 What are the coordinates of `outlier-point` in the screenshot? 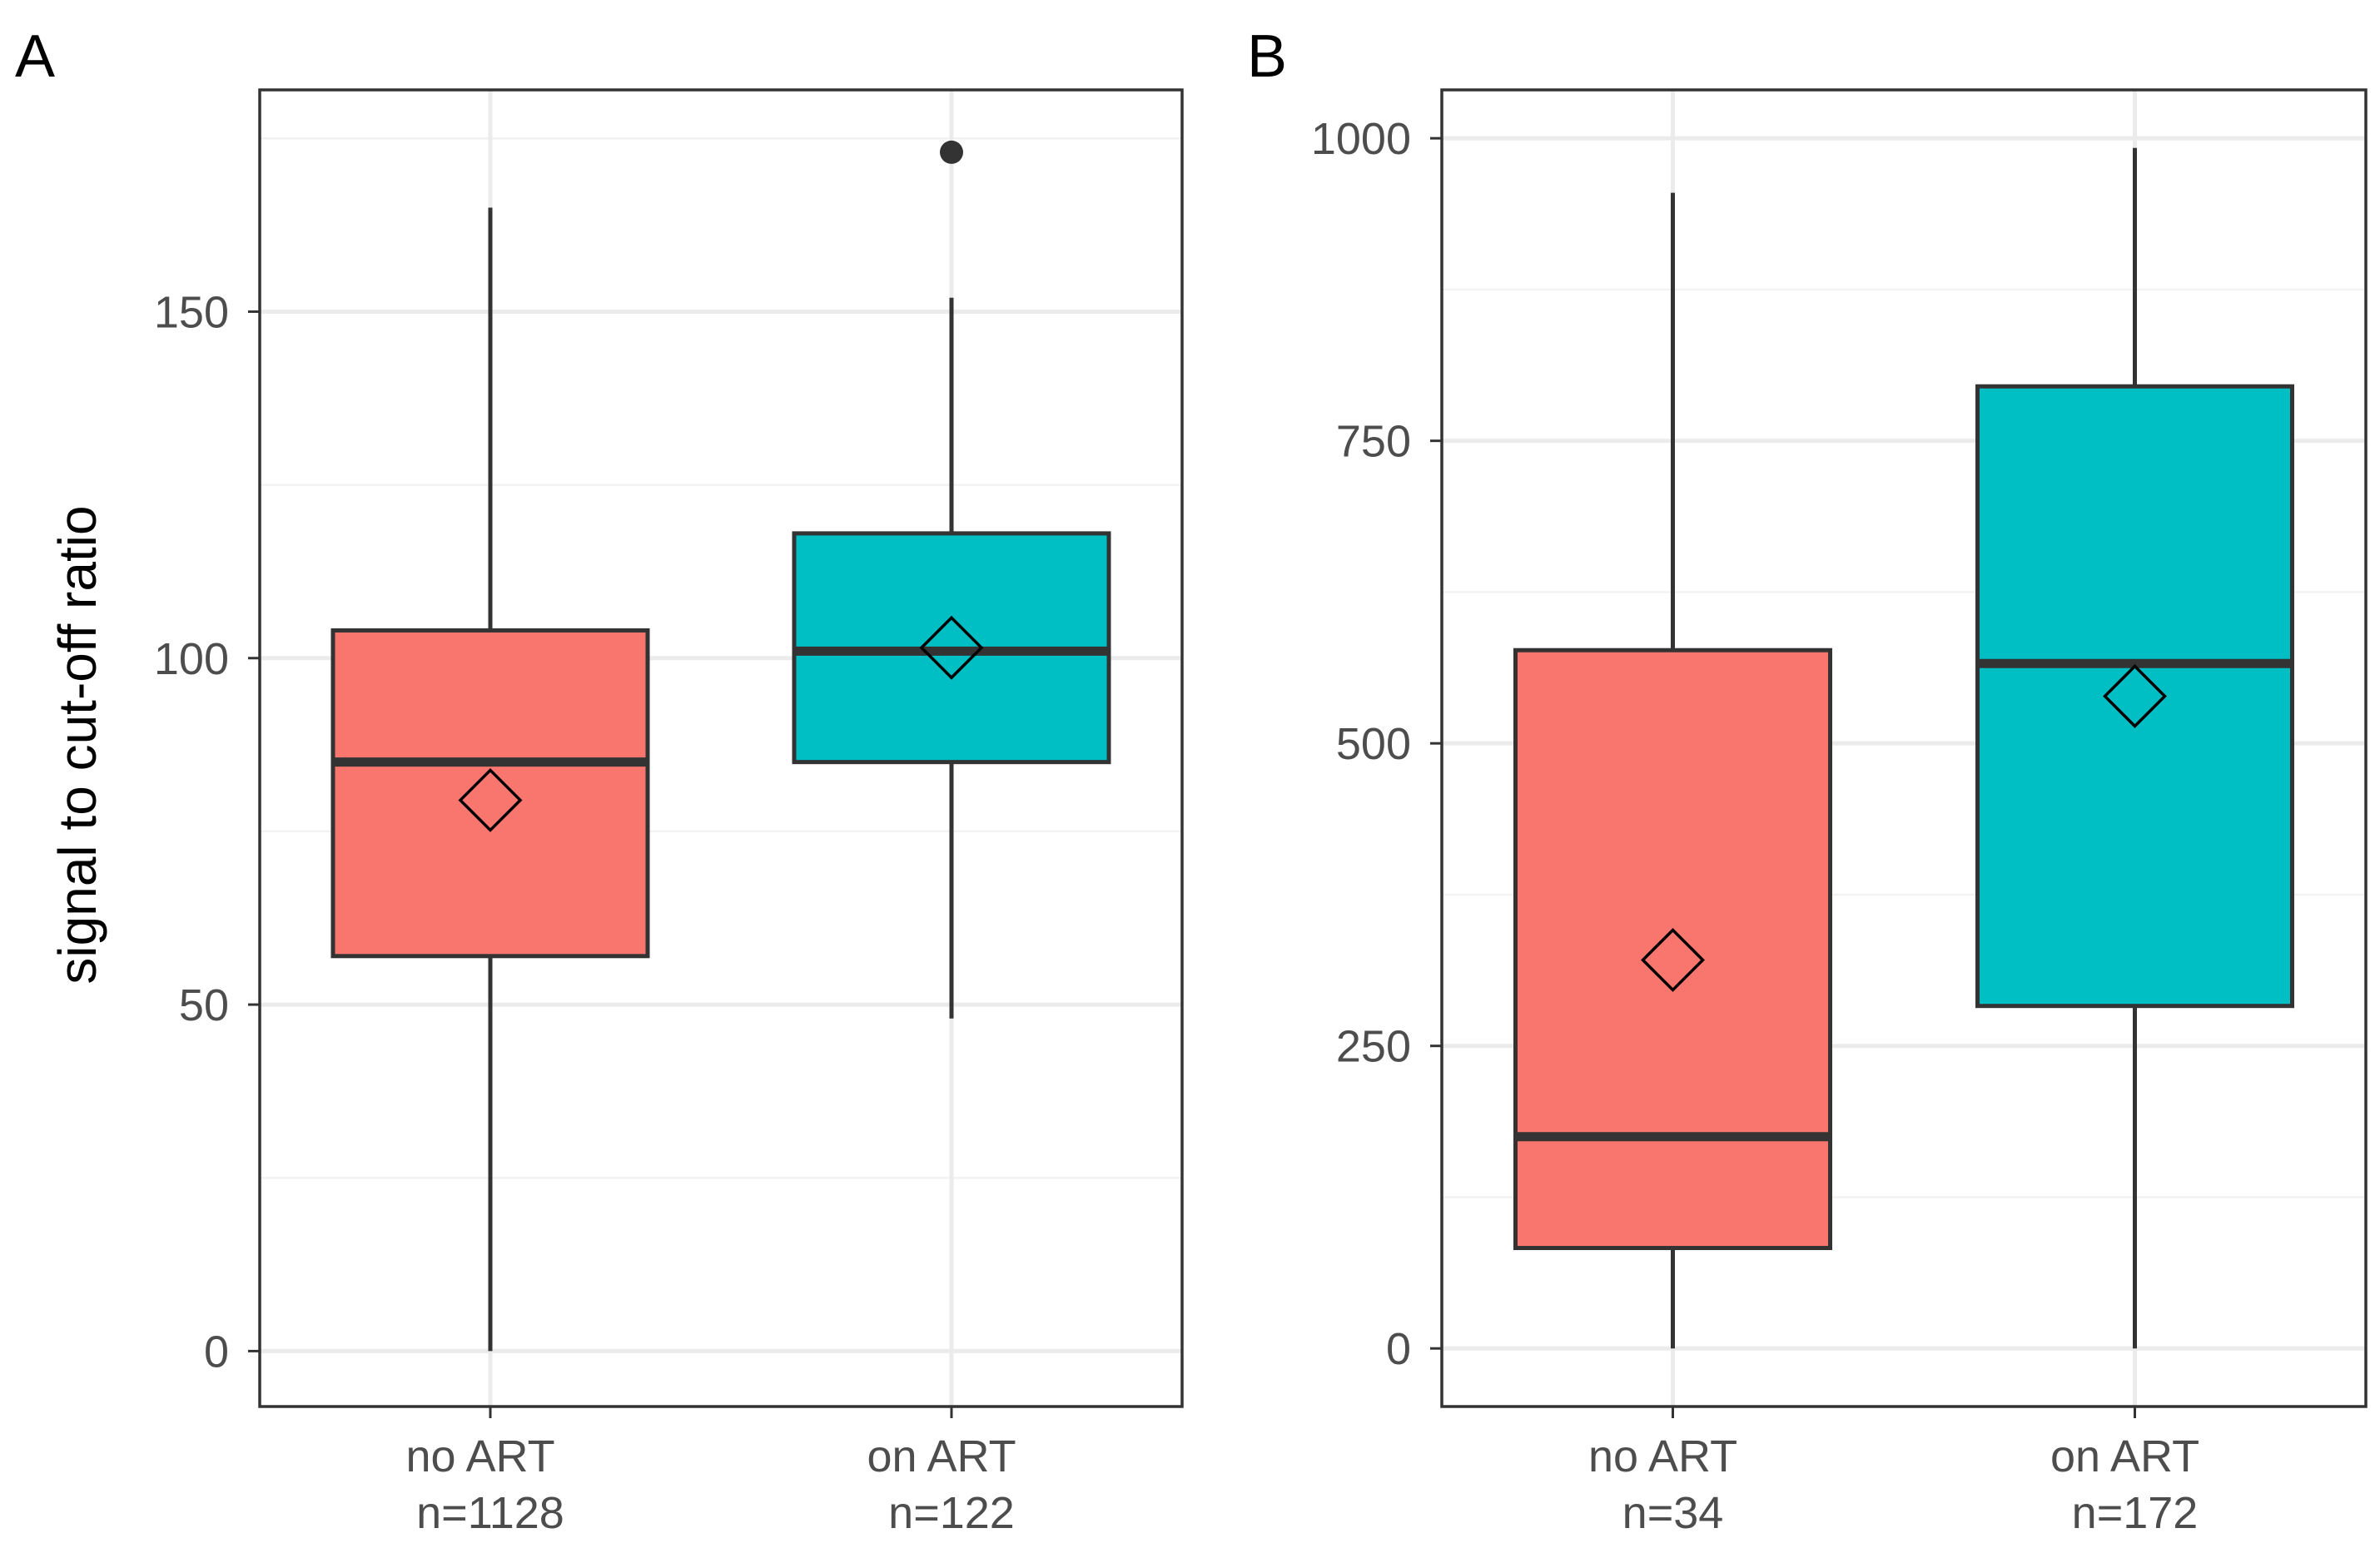 It's located at (951, 152).